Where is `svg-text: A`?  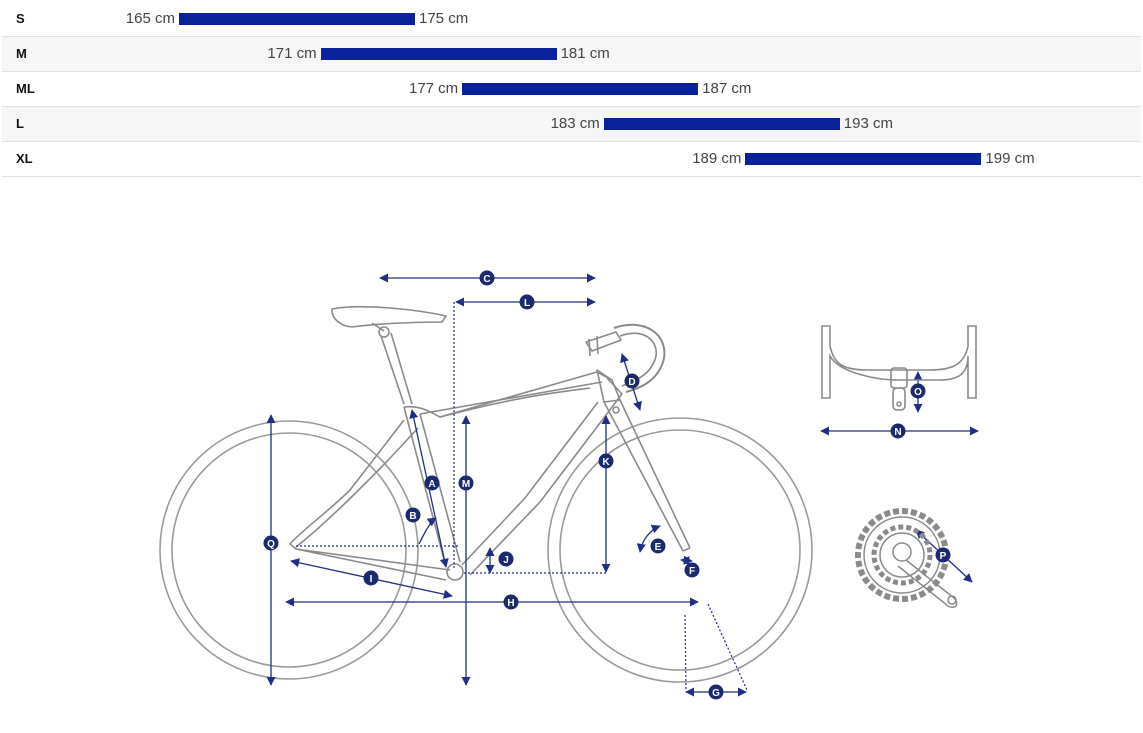
svg-text: A is located at coordinates (431, 484).